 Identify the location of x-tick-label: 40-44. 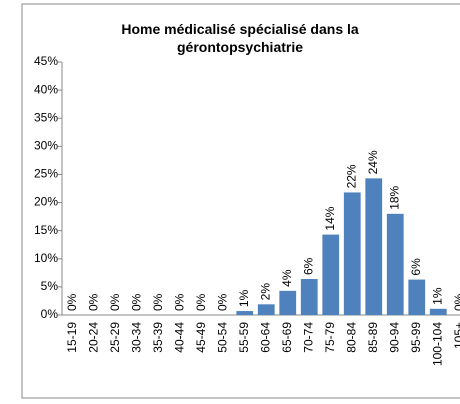
(179, 337).